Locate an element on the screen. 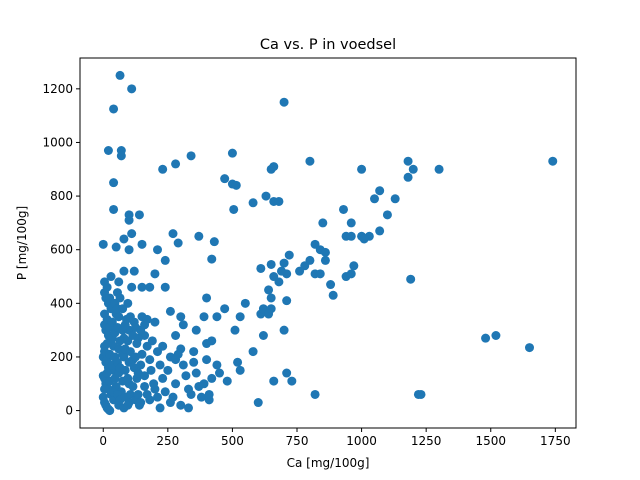 The height and width of the screenshot is (480, 640). x-tick-label: 750 is located at coordinates (297, 441).